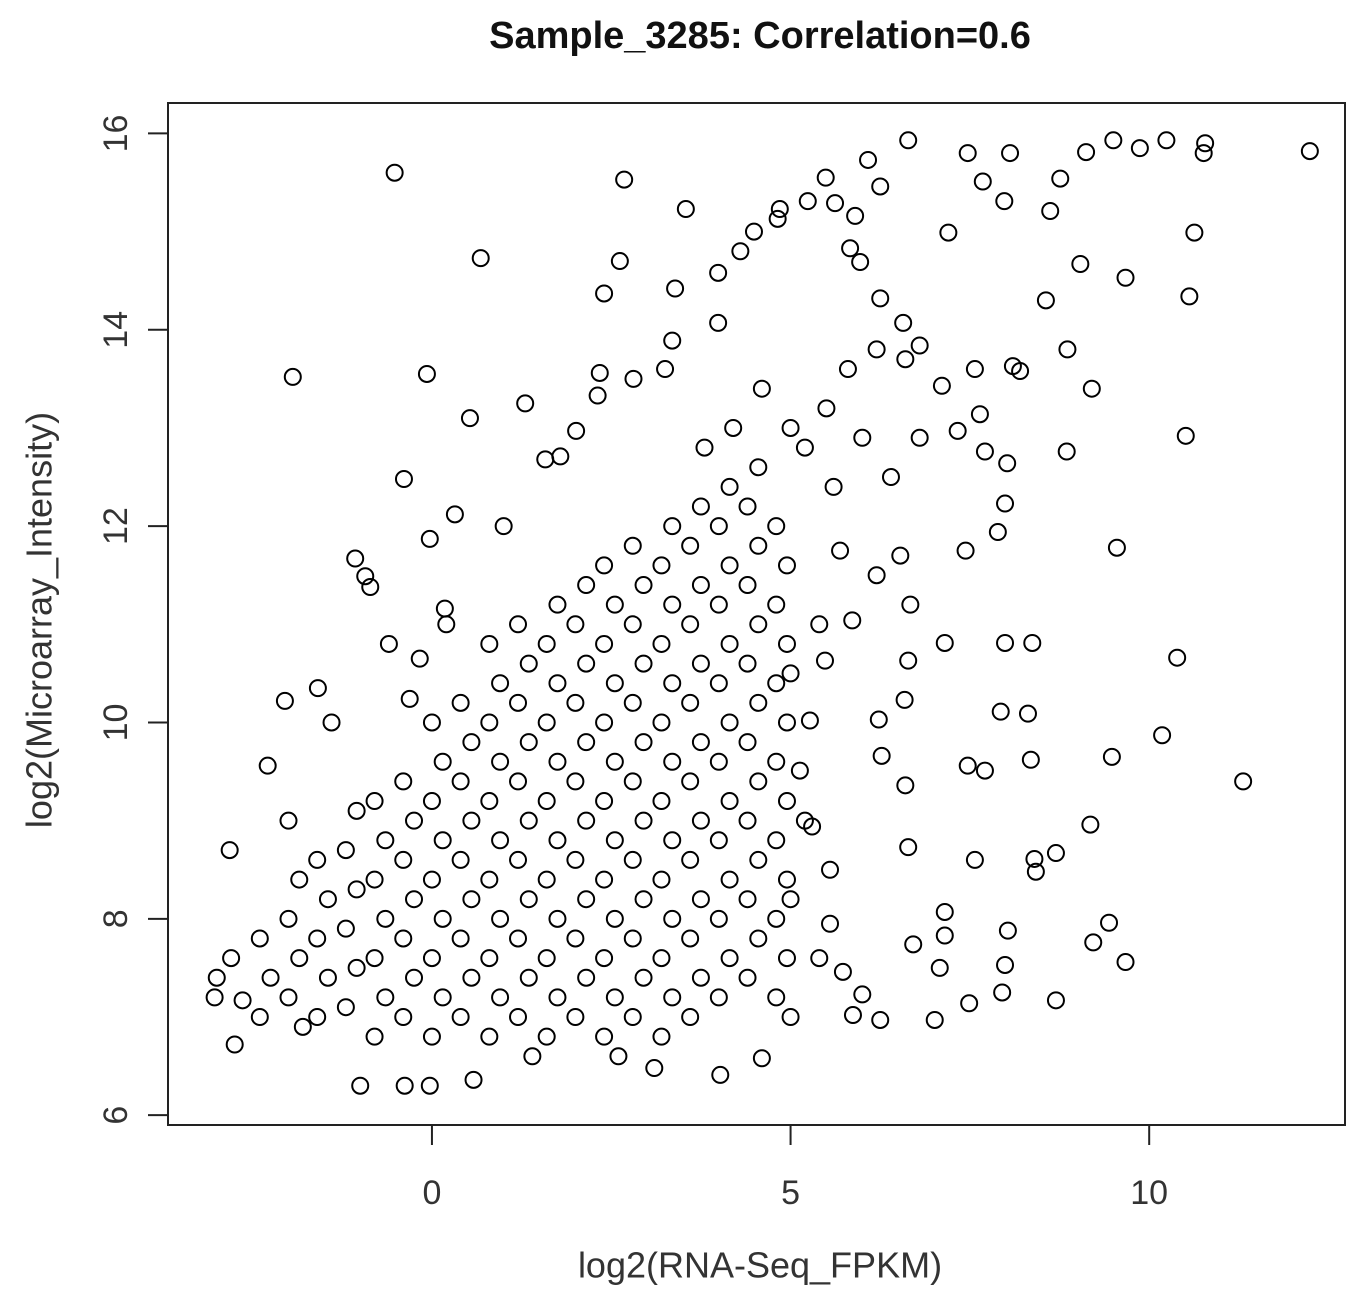 Image resolution: width=1363 pixels, height=1292 pixels. What do you see at coordinates (760, 36) in the screenshot?
I see `chart-title: Sample_3285: Correlation=0.6` at bounding box center [760, 36].